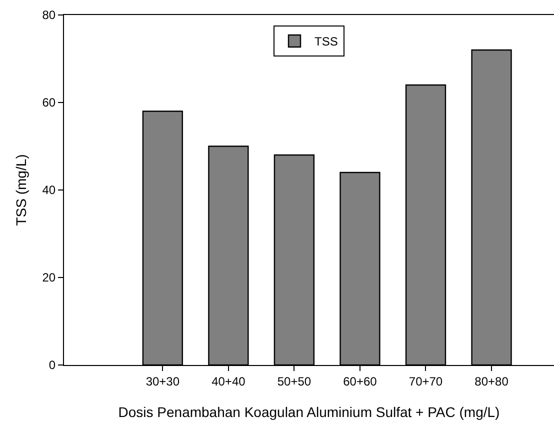 This screenshot has width=554, height=425. What do you see at coordinates (49, 103) in the screenshot?
I see `y-tick-label: 60` at bounding box center [49, 103].